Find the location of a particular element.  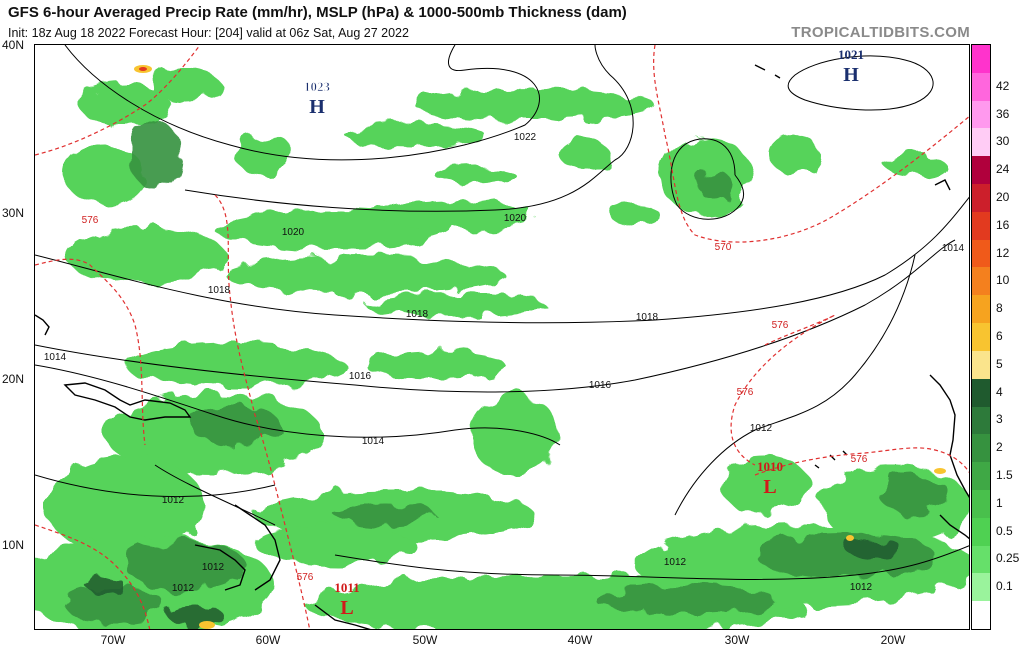

colorbar-tick-label: 24 is located at coordinates (1003, 169).